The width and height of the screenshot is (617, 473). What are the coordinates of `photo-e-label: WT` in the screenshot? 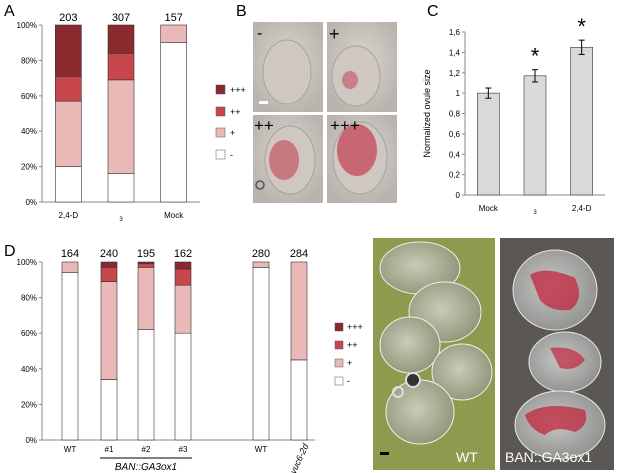 It's located at (467, 457).